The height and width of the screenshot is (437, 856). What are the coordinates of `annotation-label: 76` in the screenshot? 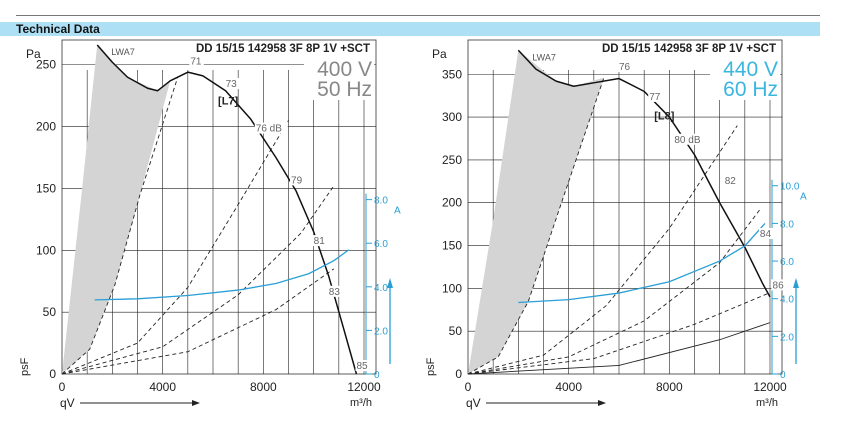 It's located at (625, 67).